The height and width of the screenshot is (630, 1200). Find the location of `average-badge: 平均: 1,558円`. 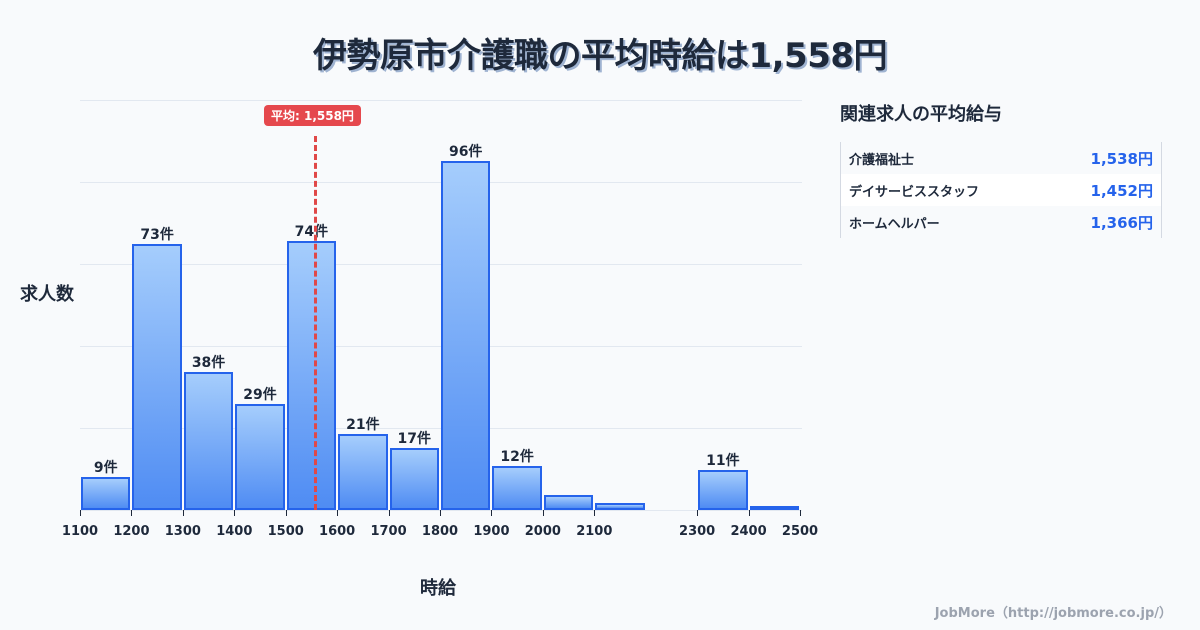

average-badge: 平均: 1,558円 is located at coordinates (312, 115).